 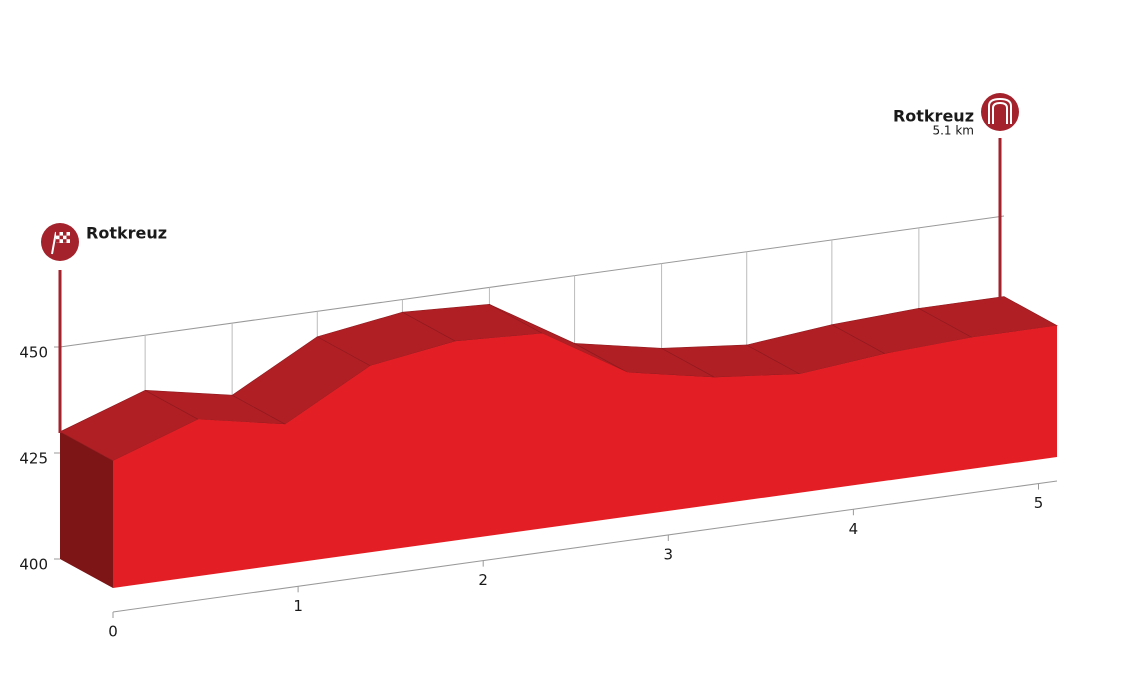 What do you see at coordinates (104, 328) in the screenshot?
I see `start-marker: Rotkreuz` at bounding box center [104, 328].